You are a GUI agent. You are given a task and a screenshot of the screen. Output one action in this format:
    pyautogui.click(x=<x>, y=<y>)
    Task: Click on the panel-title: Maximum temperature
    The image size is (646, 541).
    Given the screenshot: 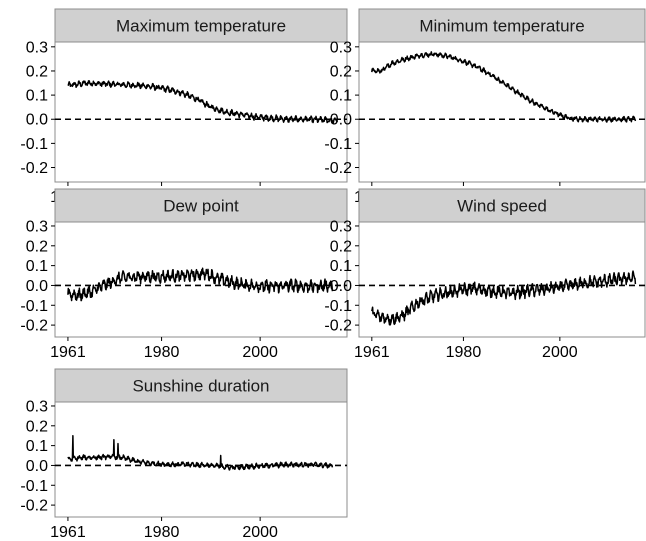 What is the action you would take?
    pyautogui.click(x=201, y=26)
    